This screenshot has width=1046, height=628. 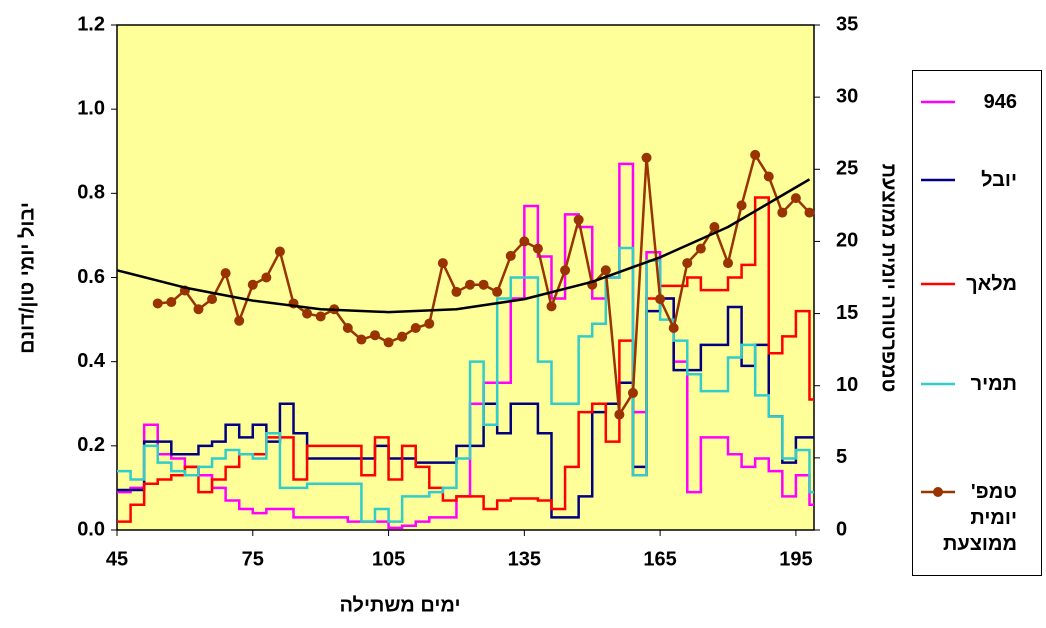 I want to click on legend-label: יובל, so click(x=999, y=180).